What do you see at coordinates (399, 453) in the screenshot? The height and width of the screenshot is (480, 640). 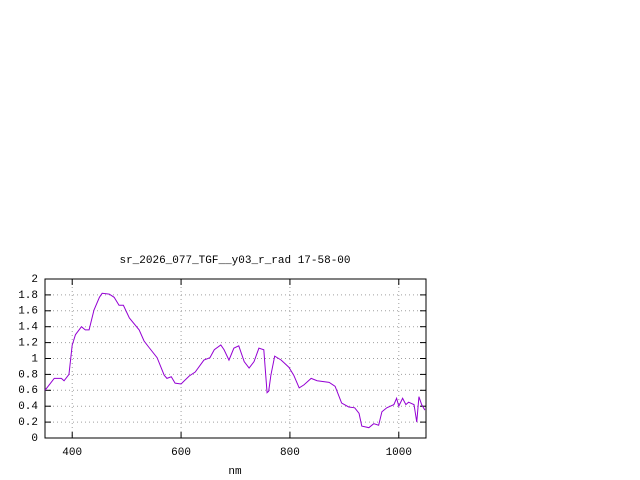 I see `x-tick-label: 1000` at bounding box center [399, 453].